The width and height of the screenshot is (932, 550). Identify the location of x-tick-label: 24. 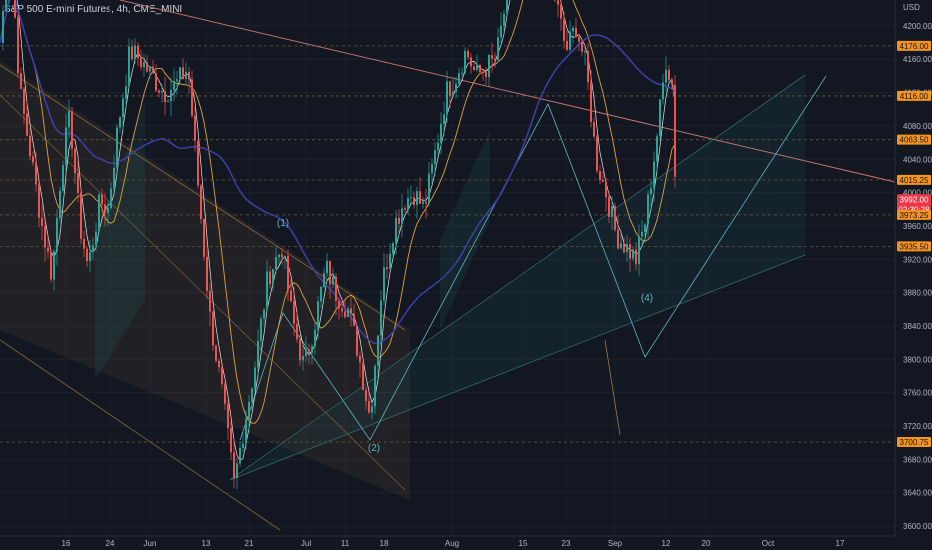
(110, 543).